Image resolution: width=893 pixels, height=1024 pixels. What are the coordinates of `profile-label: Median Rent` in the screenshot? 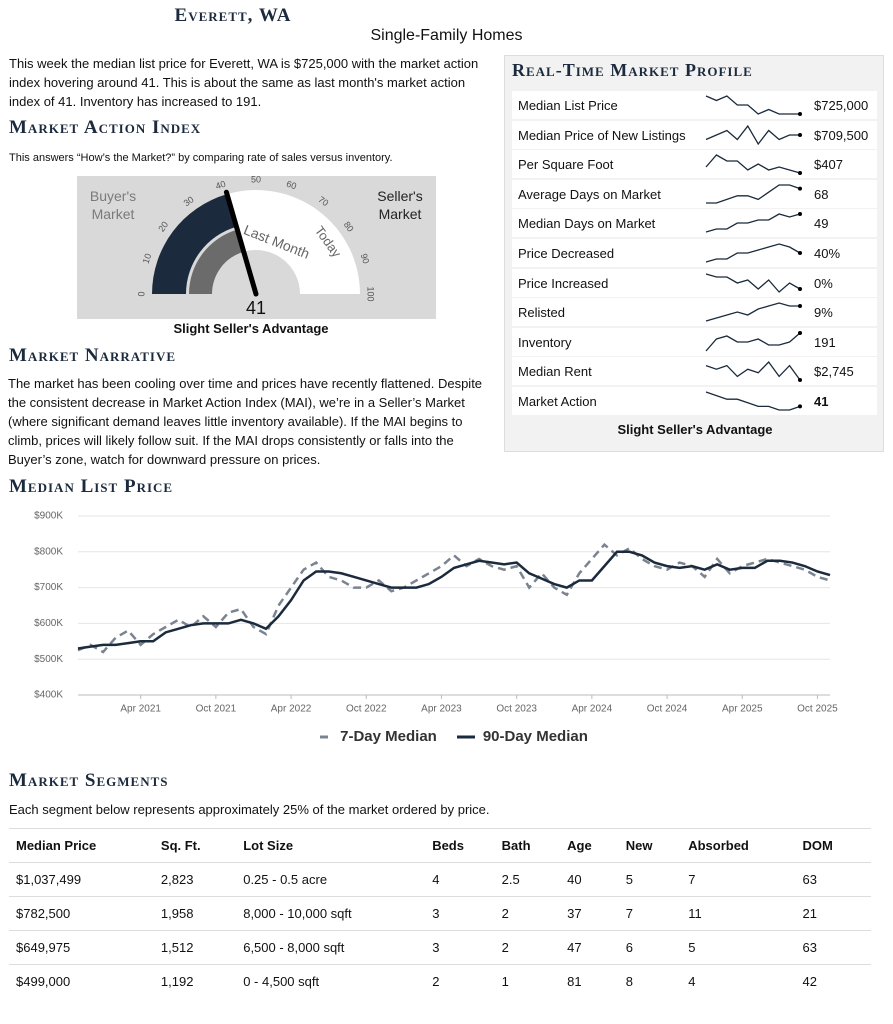 It's located at (555, 372).